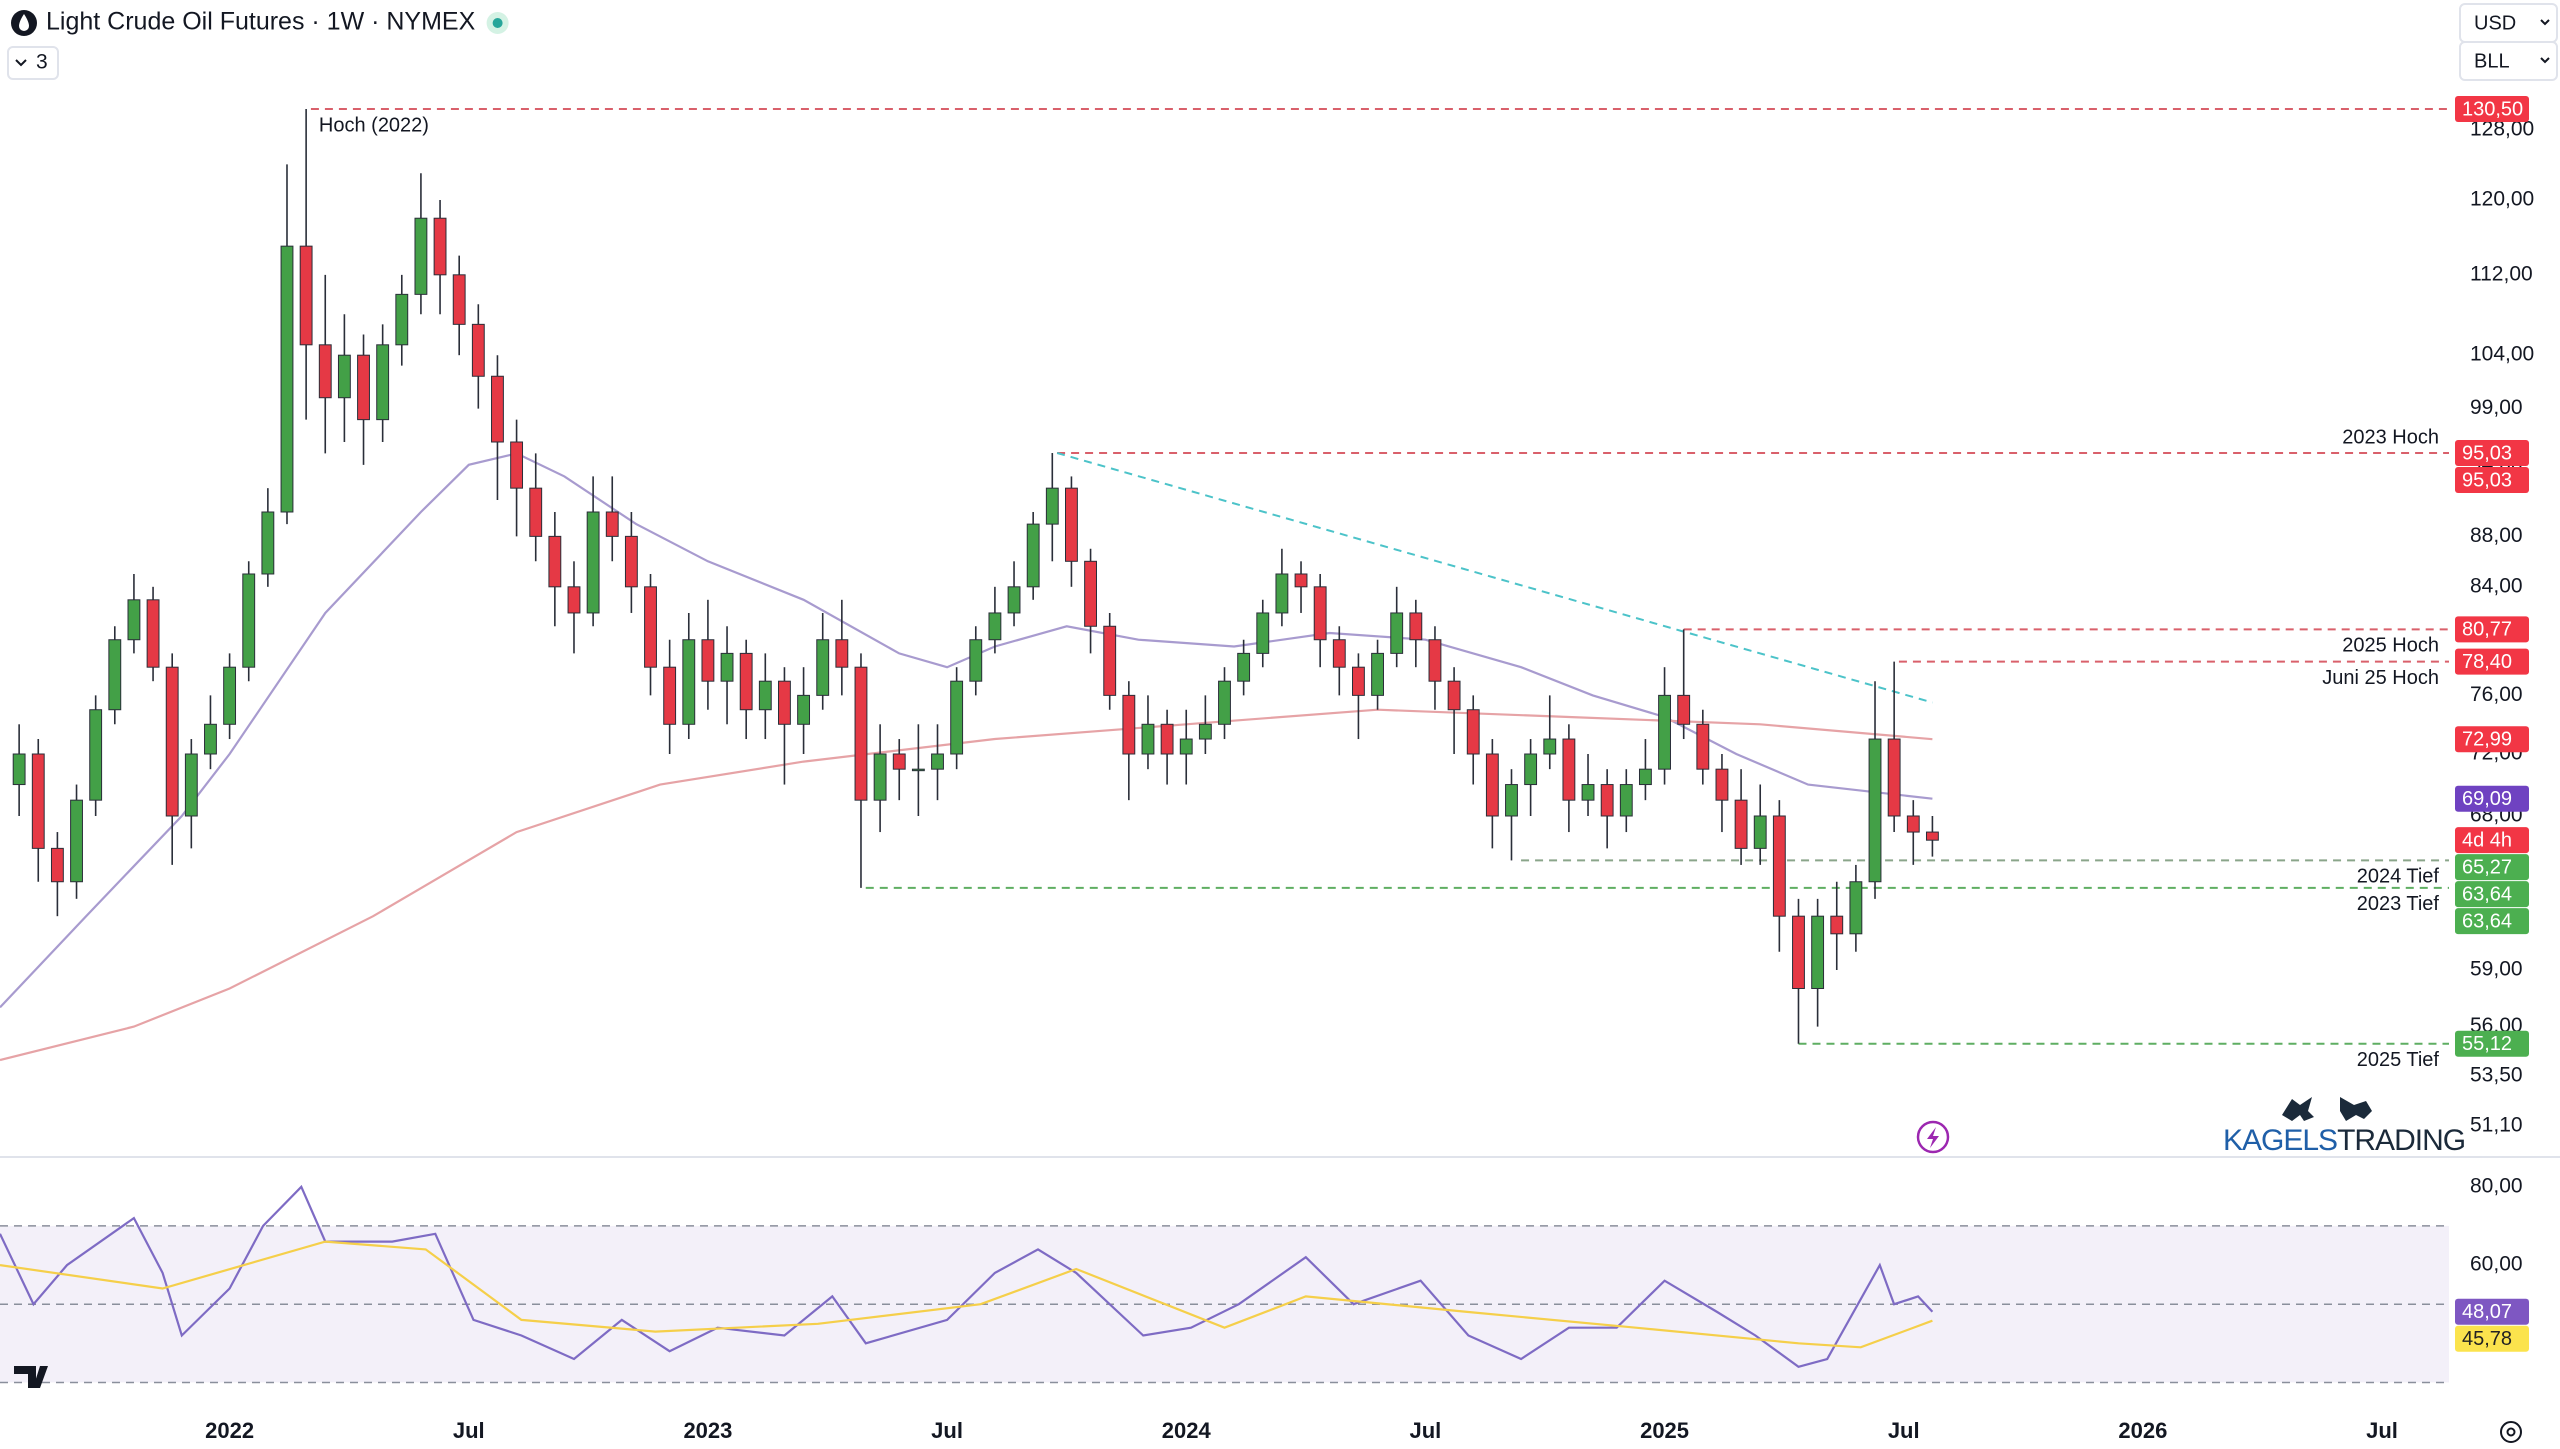 Image resolution: width=2560 pixels, height=1449 pixels. What do you see at coordinates (33, 63) in the screenshot?
I see `indicators-button` at bounding box center [33, 63].